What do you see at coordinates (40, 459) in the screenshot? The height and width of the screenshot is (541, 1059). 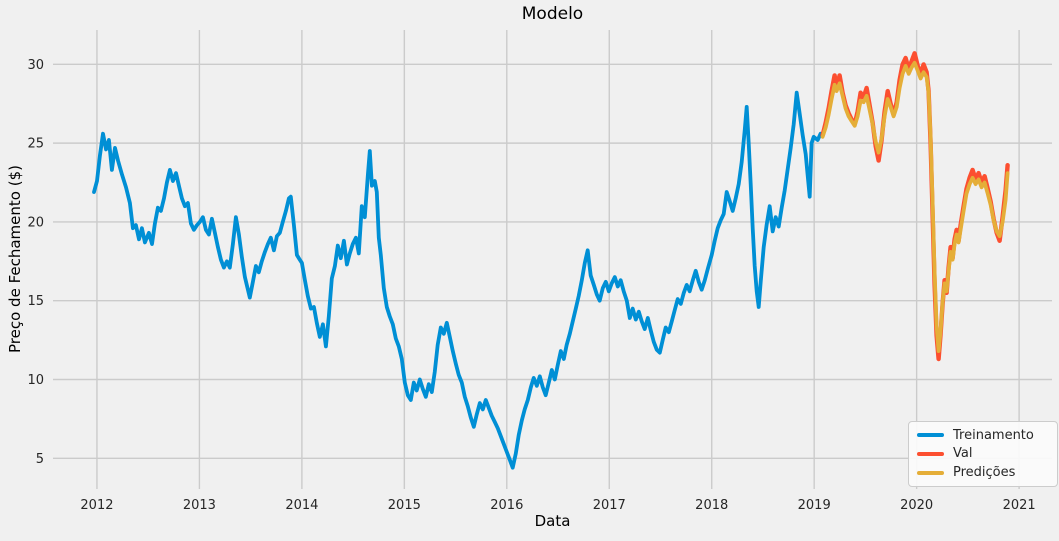 I see `svg-text: 5` at bounding box center [40, 459].